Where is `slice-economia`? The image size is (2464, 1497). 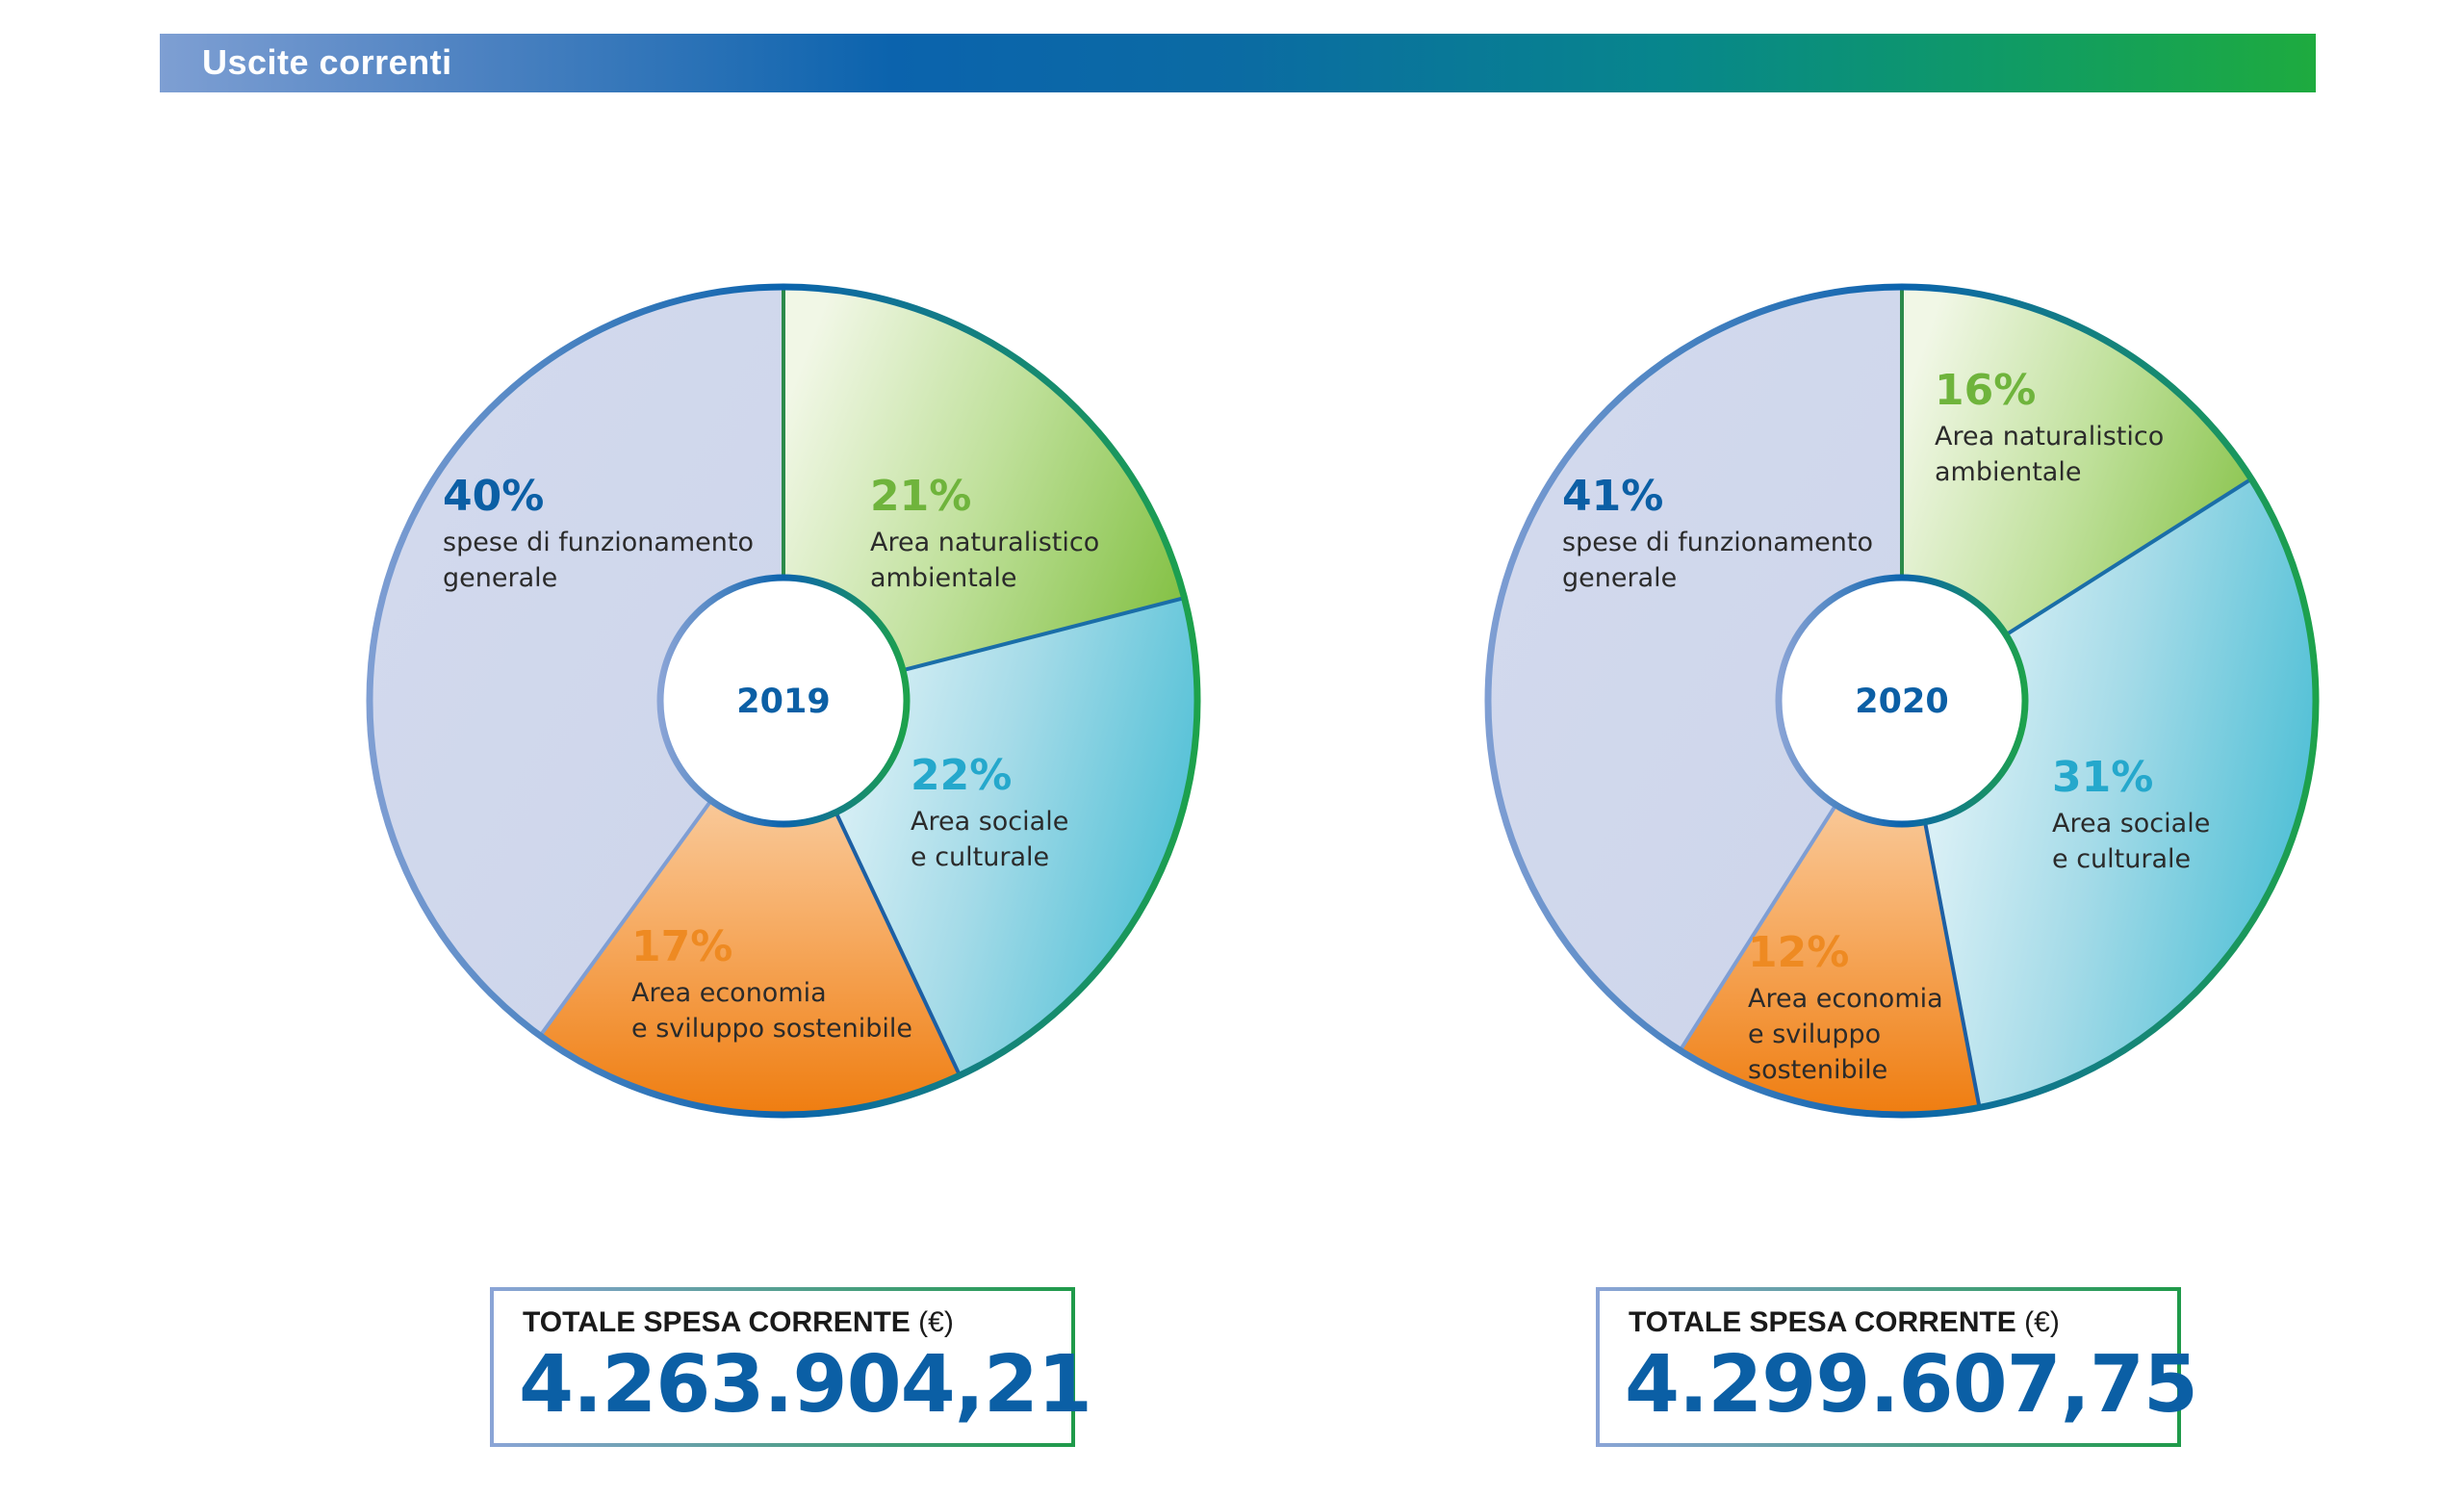 slice-economia is located at coordinates (750, 908).